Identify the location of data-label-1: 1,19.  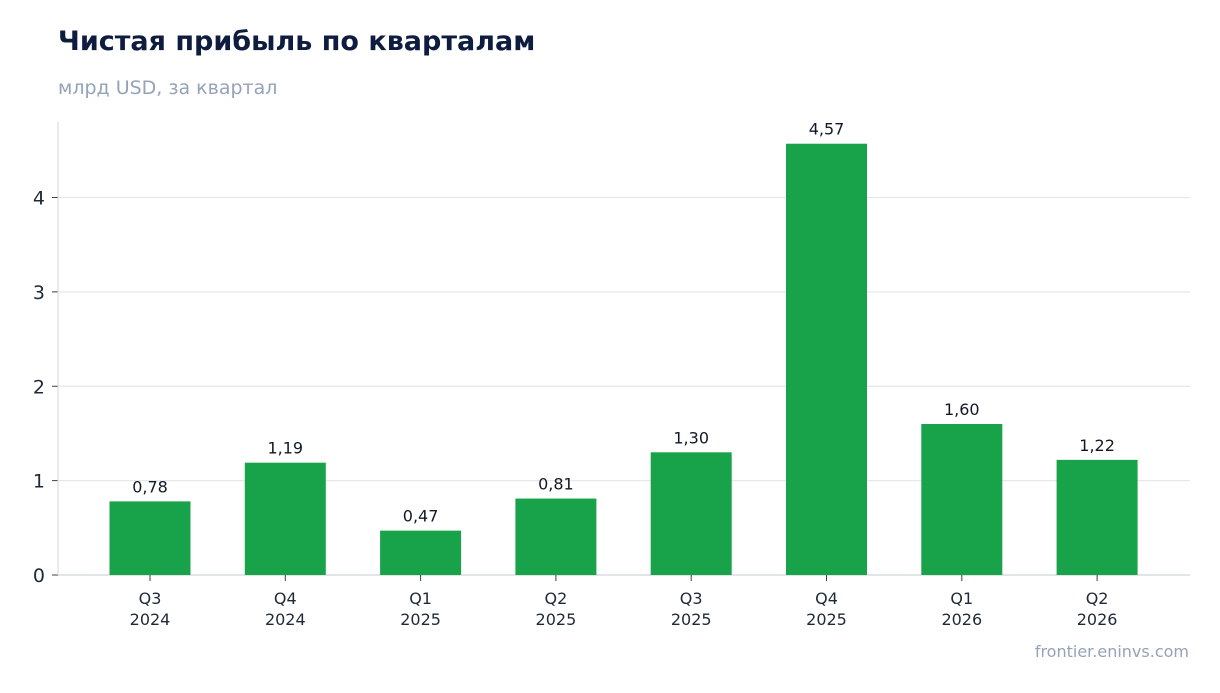
(285, 448).